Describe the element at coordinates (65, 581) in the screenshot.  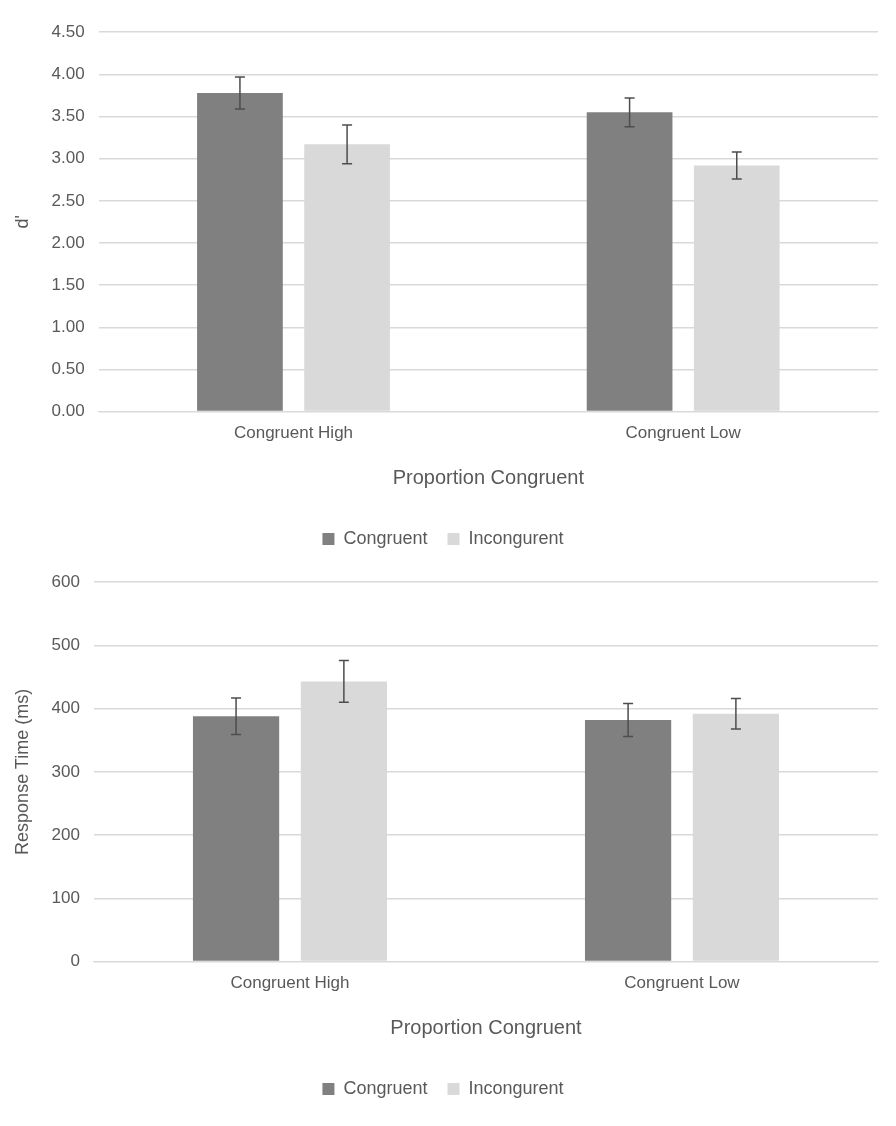
I see `y-tick-label: 600` at that location.